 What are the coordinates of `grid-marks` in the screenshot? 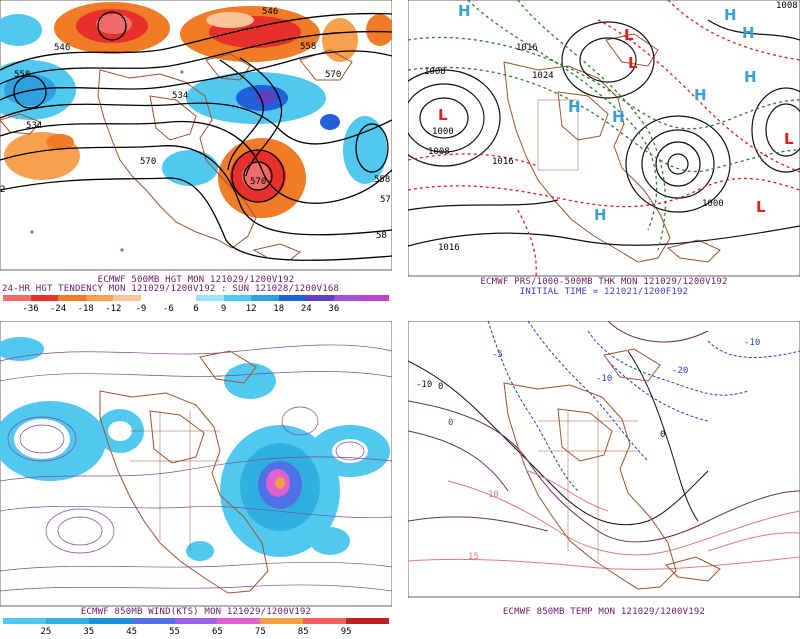 It's located at (107, 161).